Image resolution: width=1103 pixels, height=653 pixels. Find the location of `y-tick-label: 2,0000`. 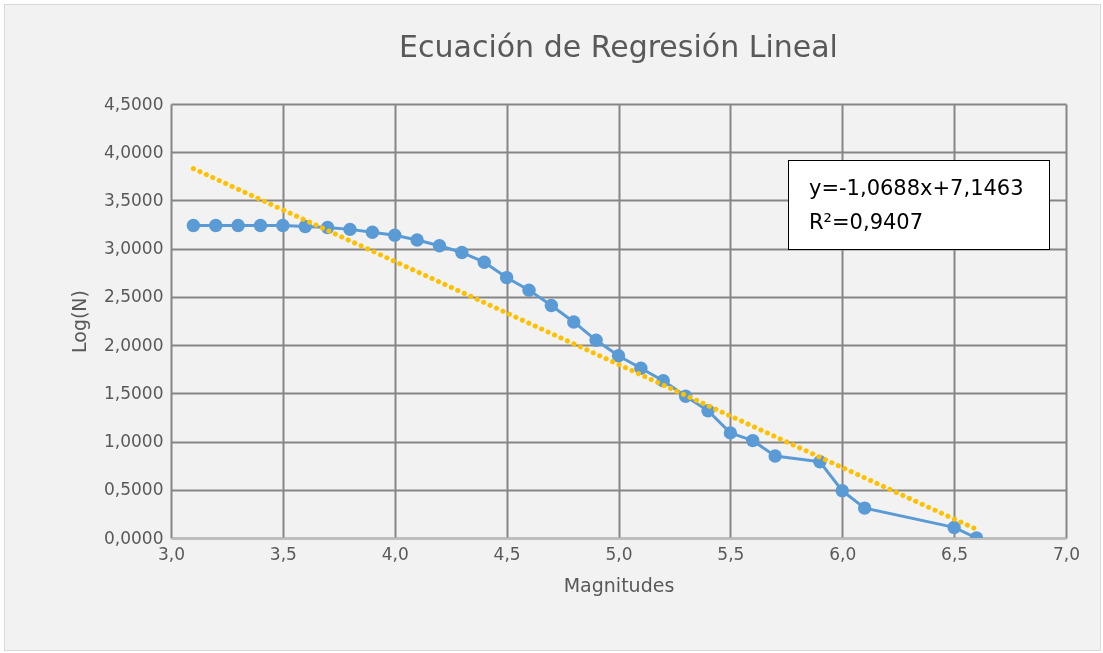

y-tick-label: 2,0000 is located at coordinates (134, 344).